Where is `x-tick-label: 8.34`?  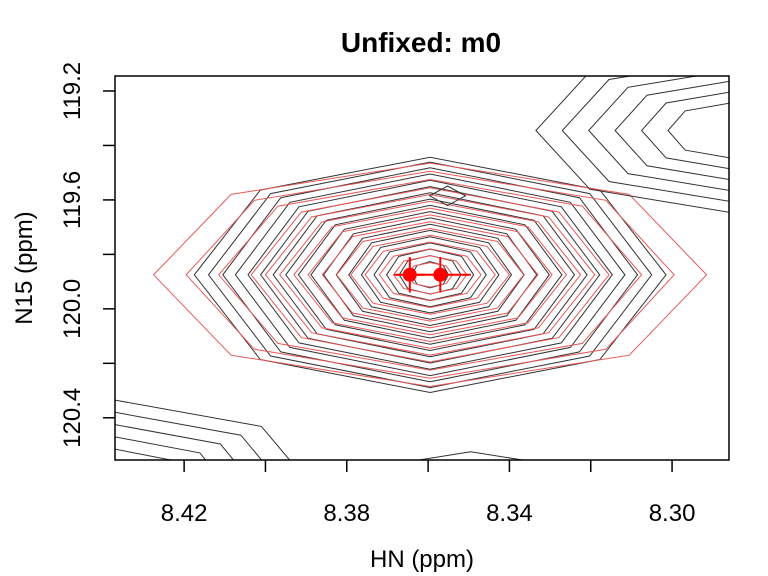 x-tick-label: 8.34 is located at coordinates (509, 513).